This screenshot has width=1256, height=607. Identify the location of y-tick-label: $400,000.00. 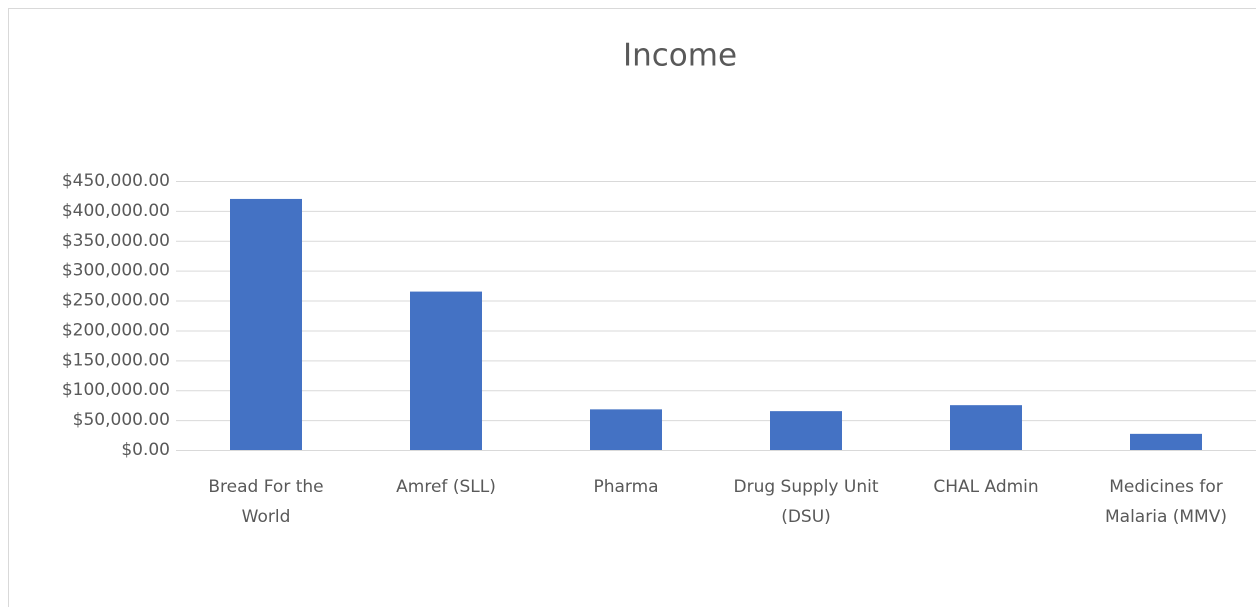
(116, 211).